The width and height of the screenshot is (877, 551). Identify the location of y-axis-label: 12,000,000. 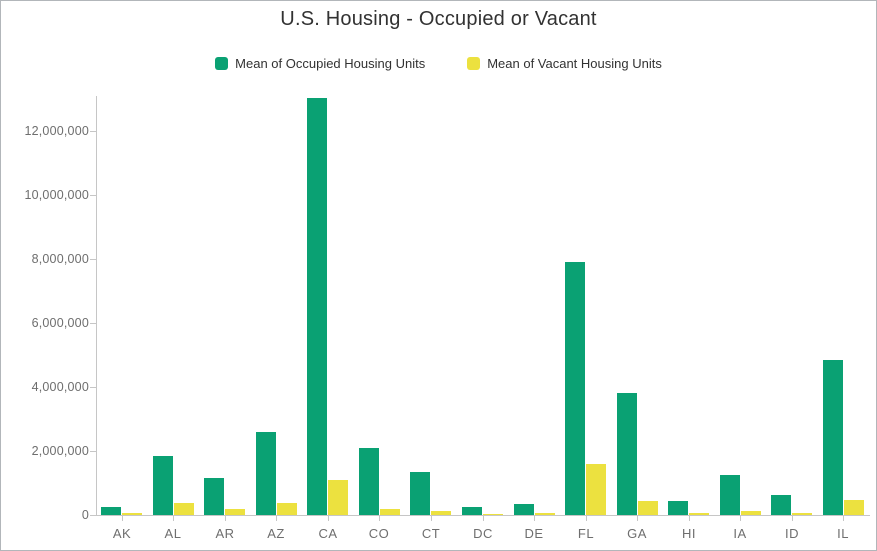
(56, 131).